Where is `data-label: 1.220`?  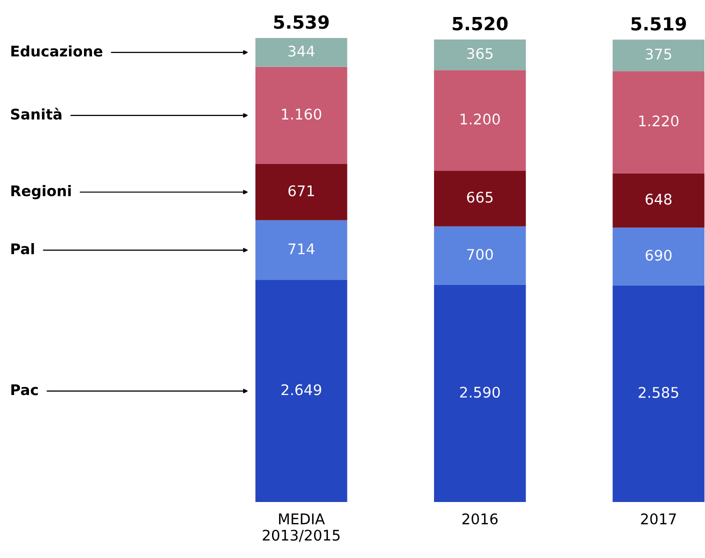
data-label: 1.220 is located at coordinates (658, 120).